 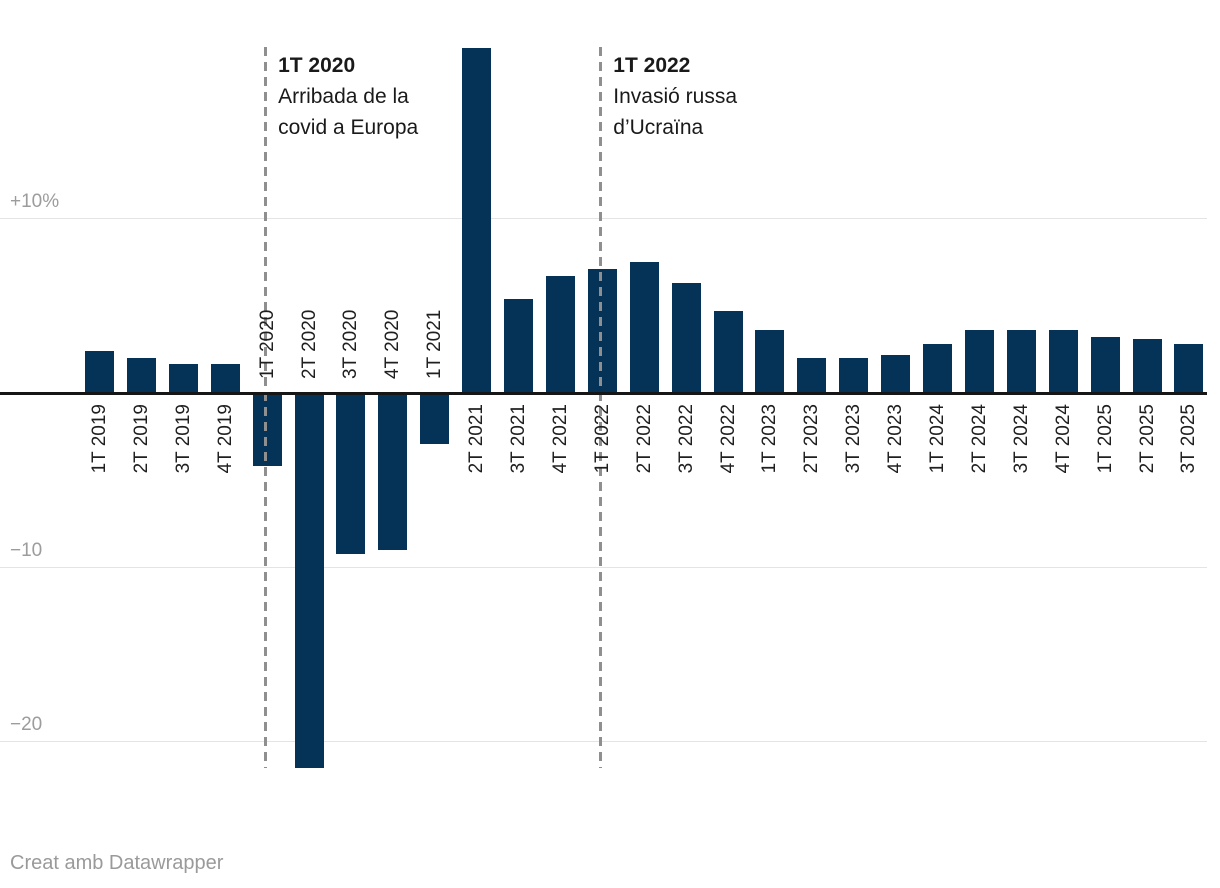 What do you see at coordinates (477, 221) in the screenshot?
I see `bar-2T-2021` at bounding box center [477, 221].